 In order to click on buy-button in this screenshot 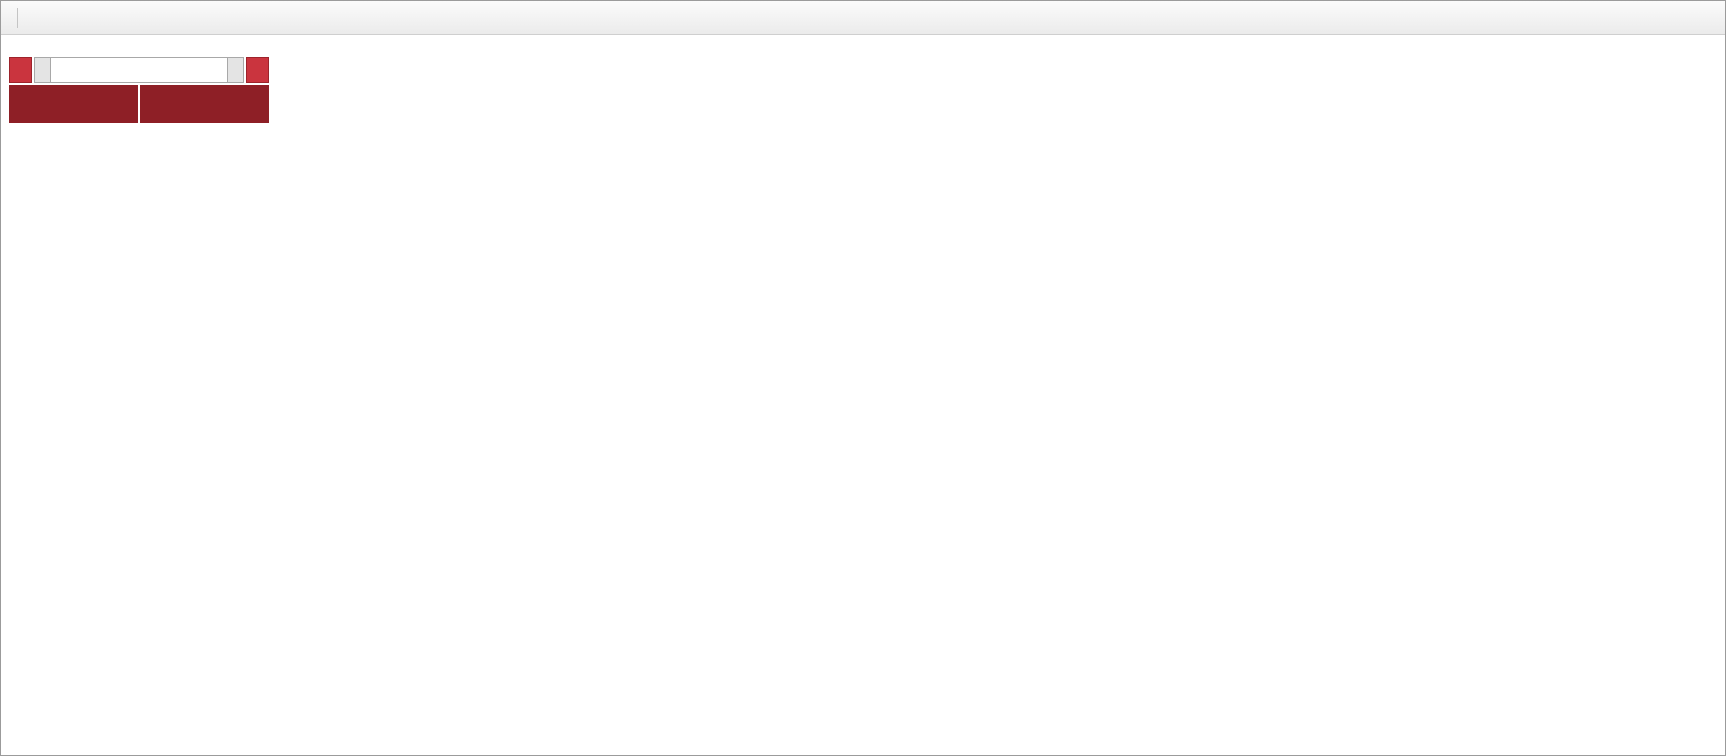, I will do `click(257, 70)`.